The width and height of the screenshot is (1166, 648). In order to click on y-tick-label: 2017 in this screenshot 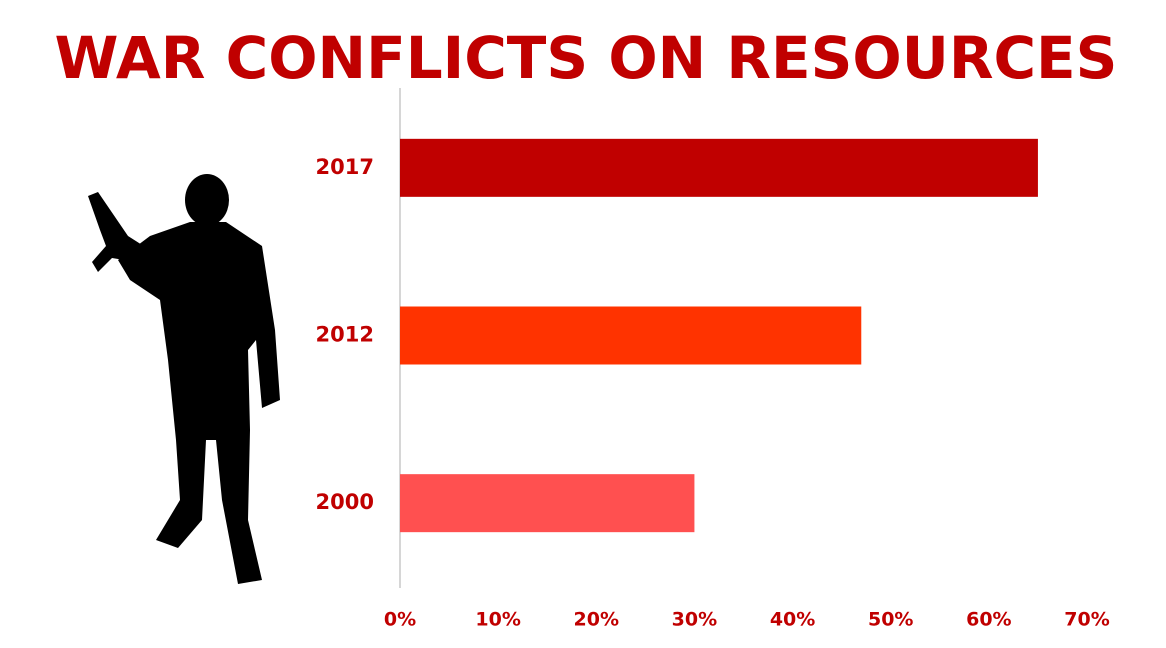, I will do `click(345, 167)`.